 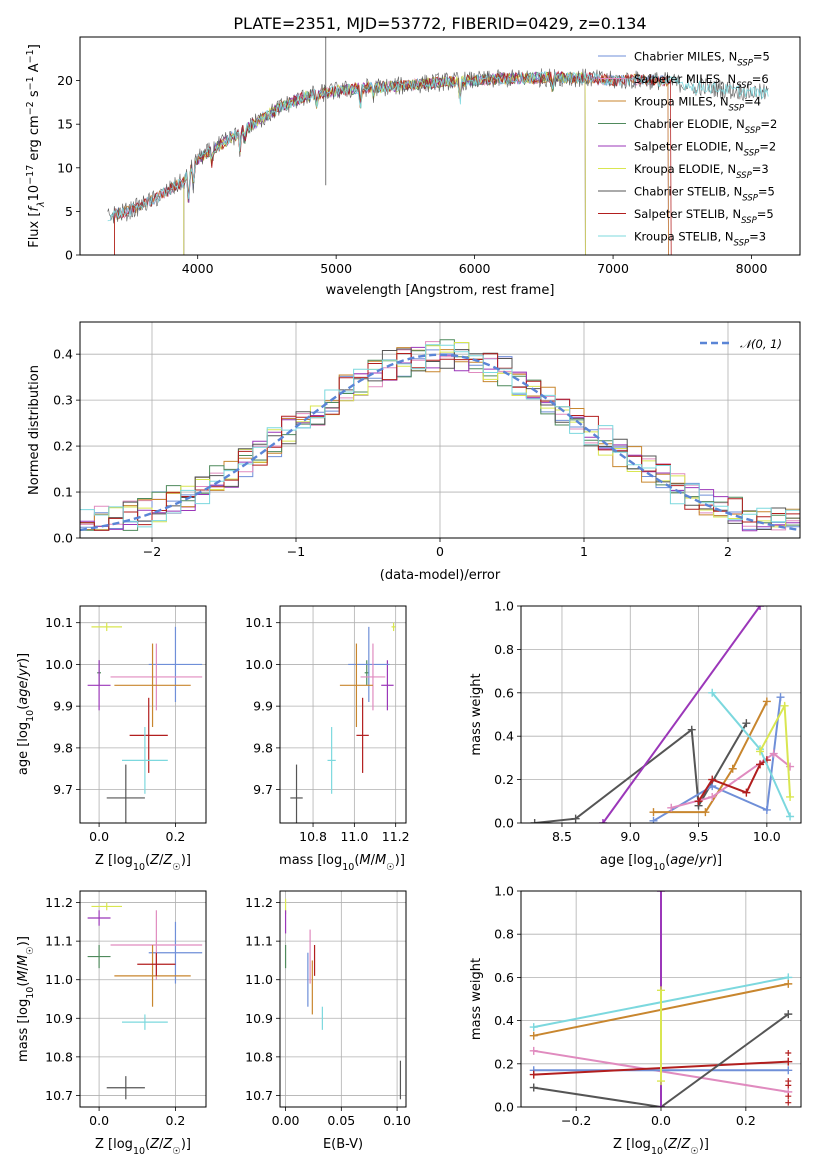 What do you see at coordinates (65, 124) in the screenshot?
I see `y-tick-label: 15` at bounding box center [65, 124].